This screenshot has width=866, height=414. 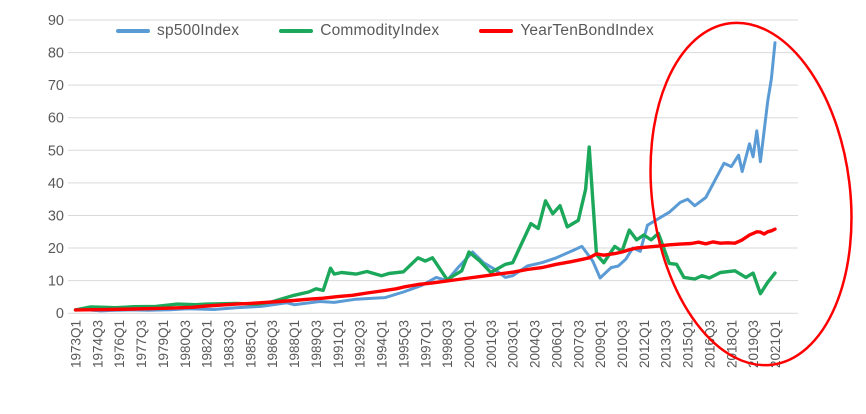 I want to click on legend-item-YearTenBondIndex: YearTenBondIndex, so click(x=566, y=31).